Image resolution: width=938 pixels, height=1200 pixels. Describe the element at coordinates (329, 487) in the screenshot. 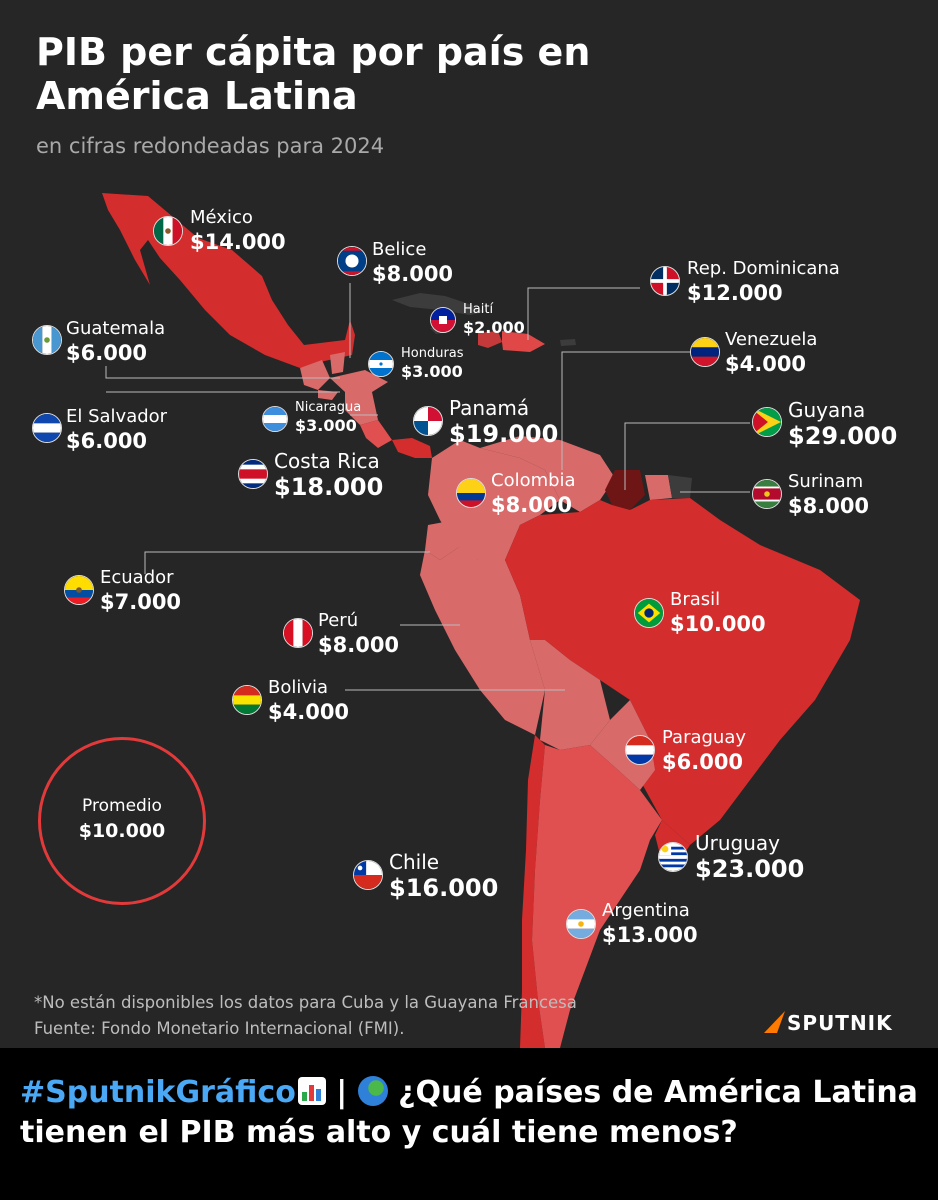

I see `country-value: $18.000` at that location.